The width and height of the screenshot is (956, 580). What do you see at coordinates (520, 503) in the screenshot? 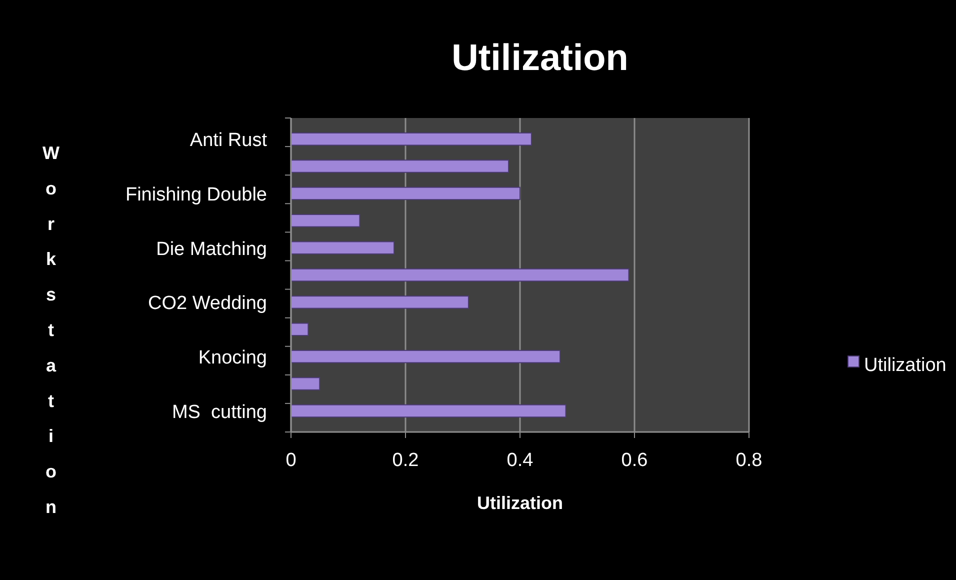
I see `x-axis-title: Utilization` at bounding box center [520, 503].